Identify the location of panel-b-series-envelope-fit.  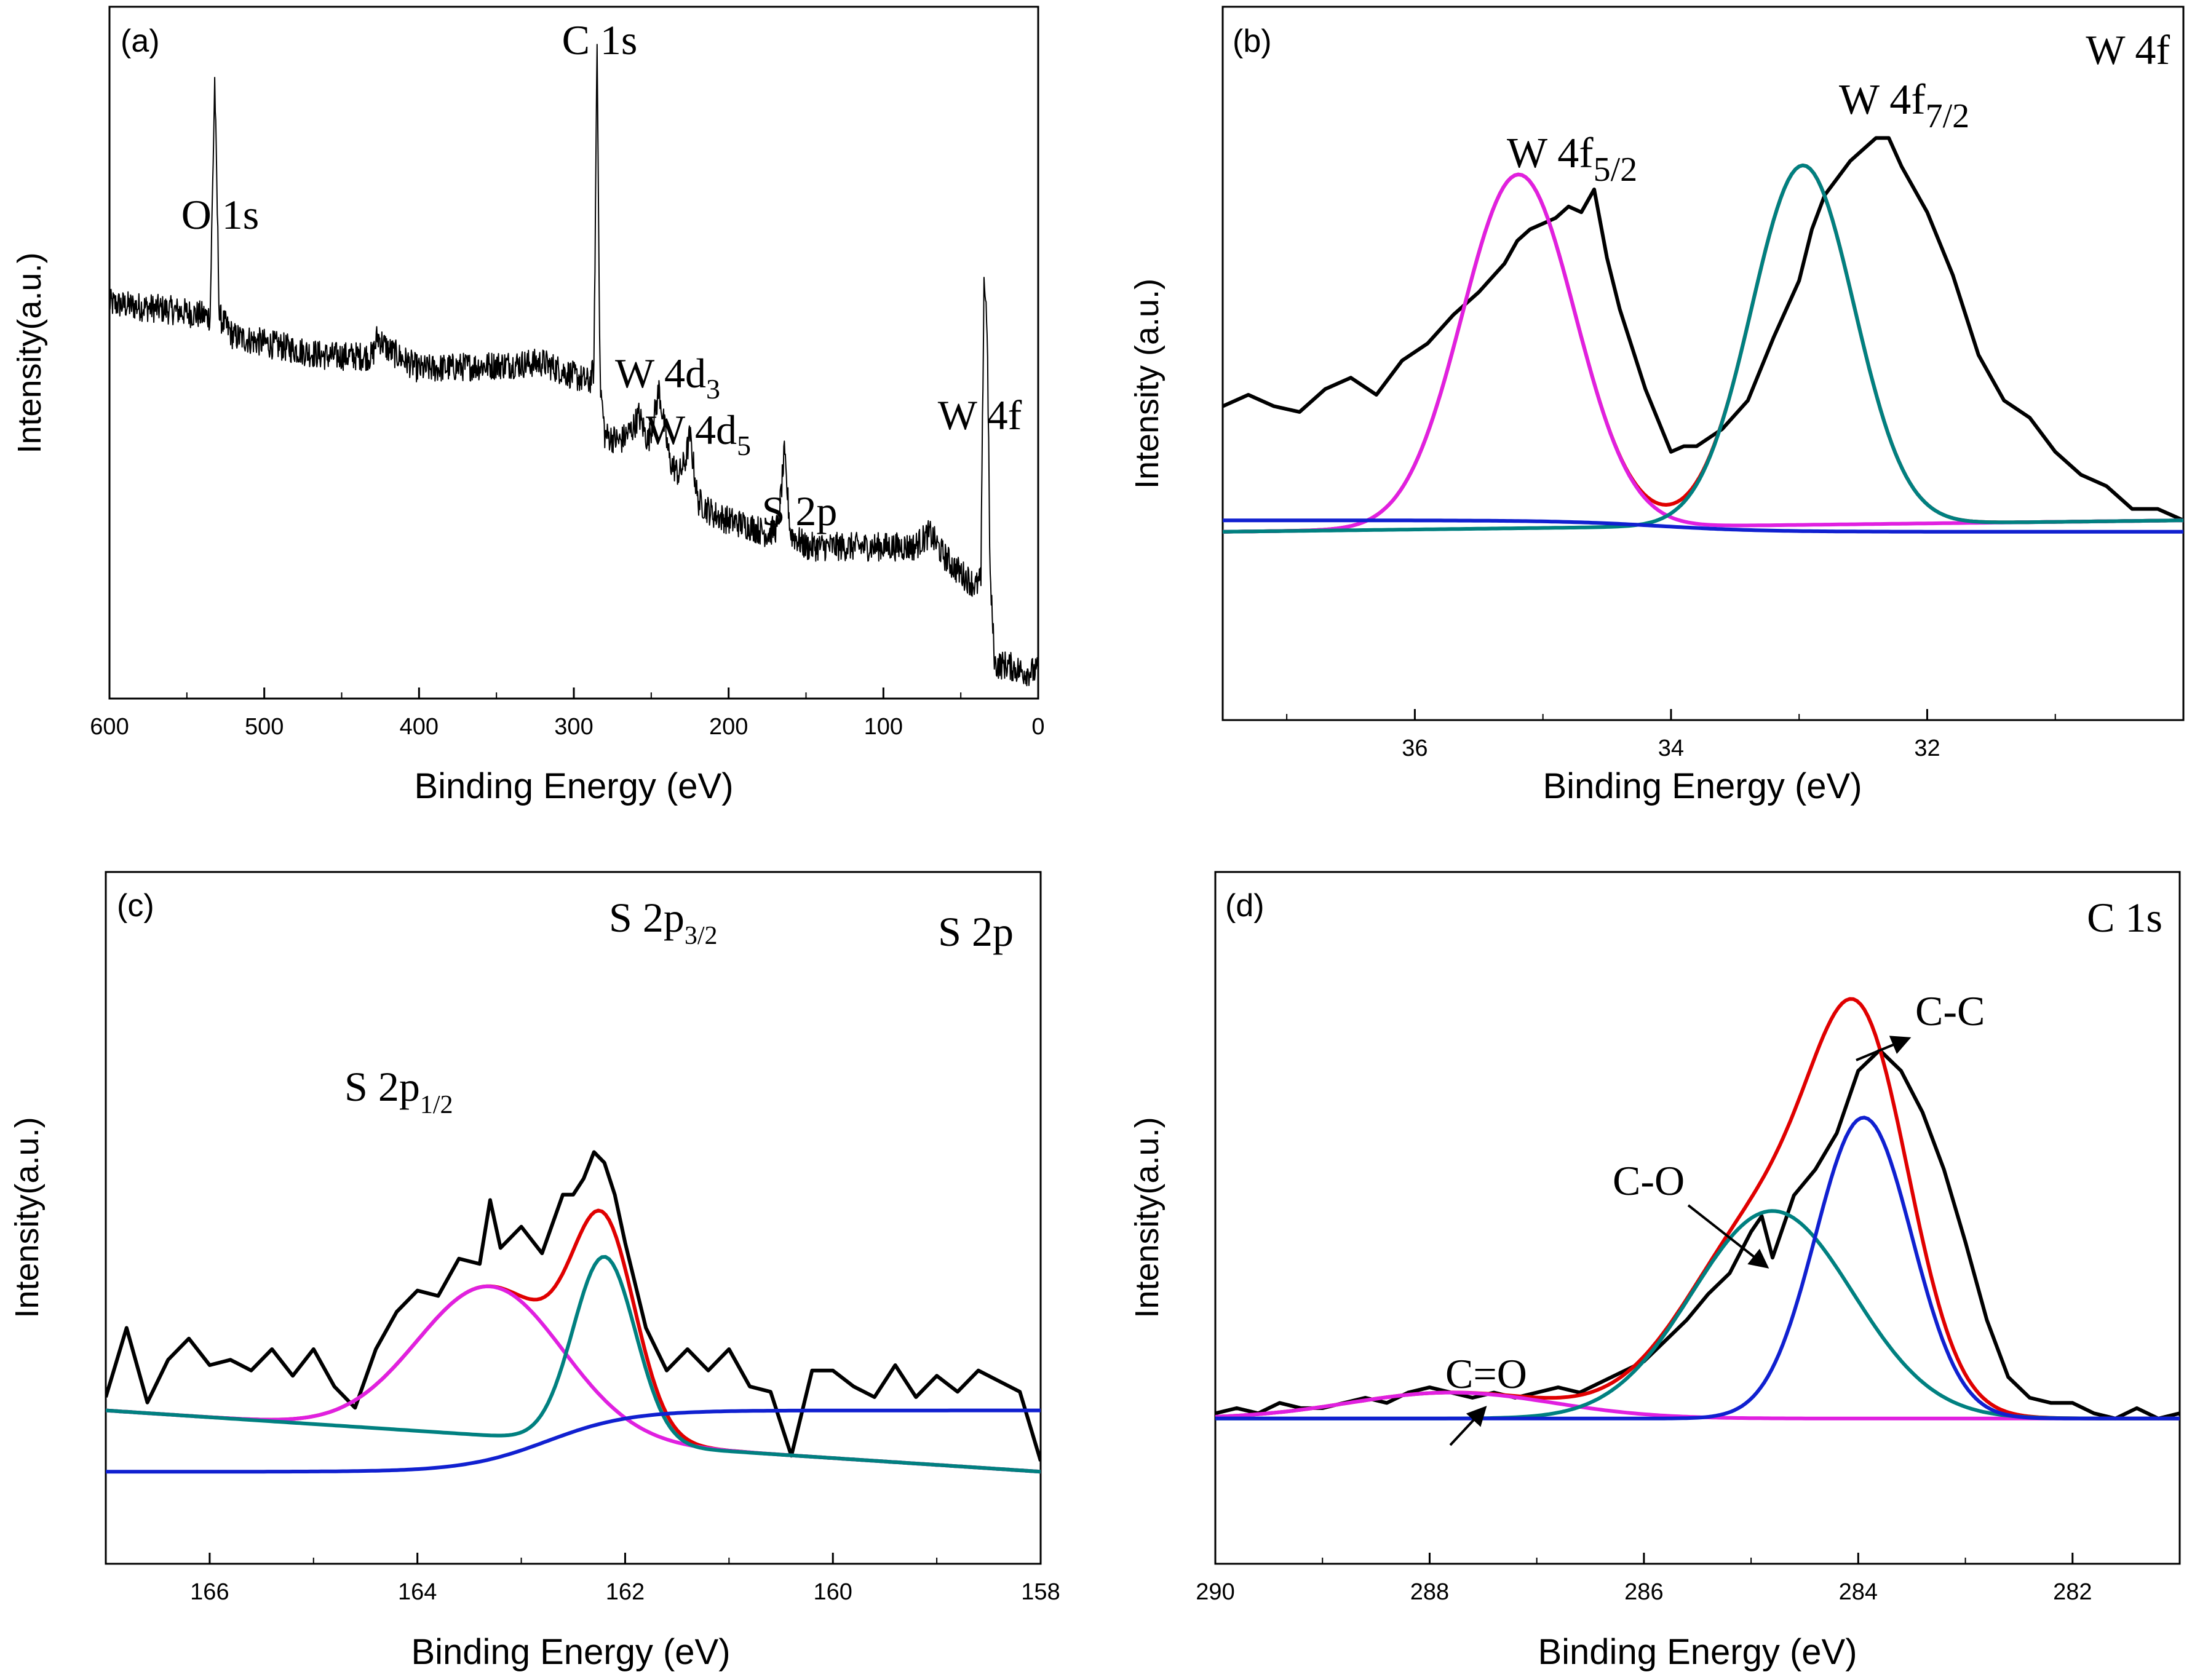
(1703, 348).